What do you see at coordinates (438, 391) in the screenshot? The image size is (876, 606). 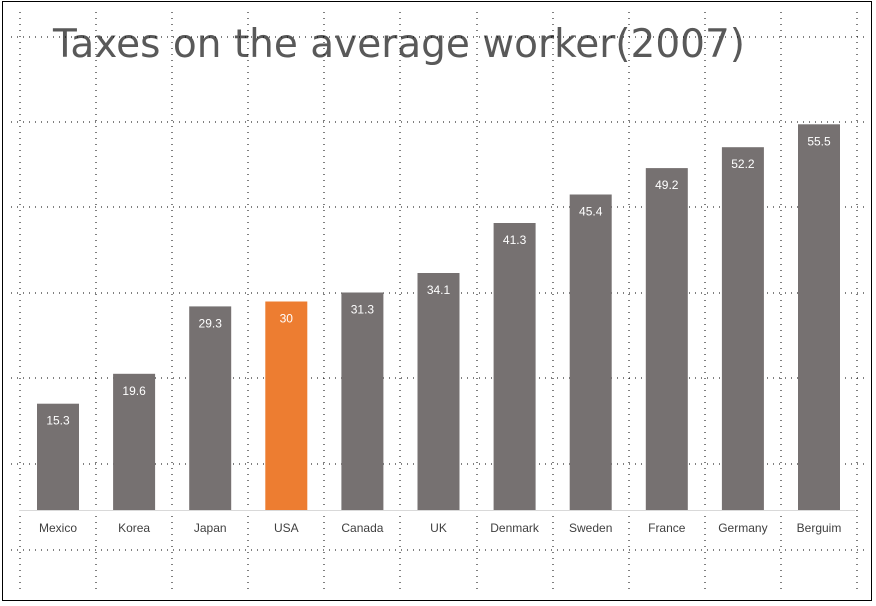 I see `bar-uk` at bounding box center [438, 391].